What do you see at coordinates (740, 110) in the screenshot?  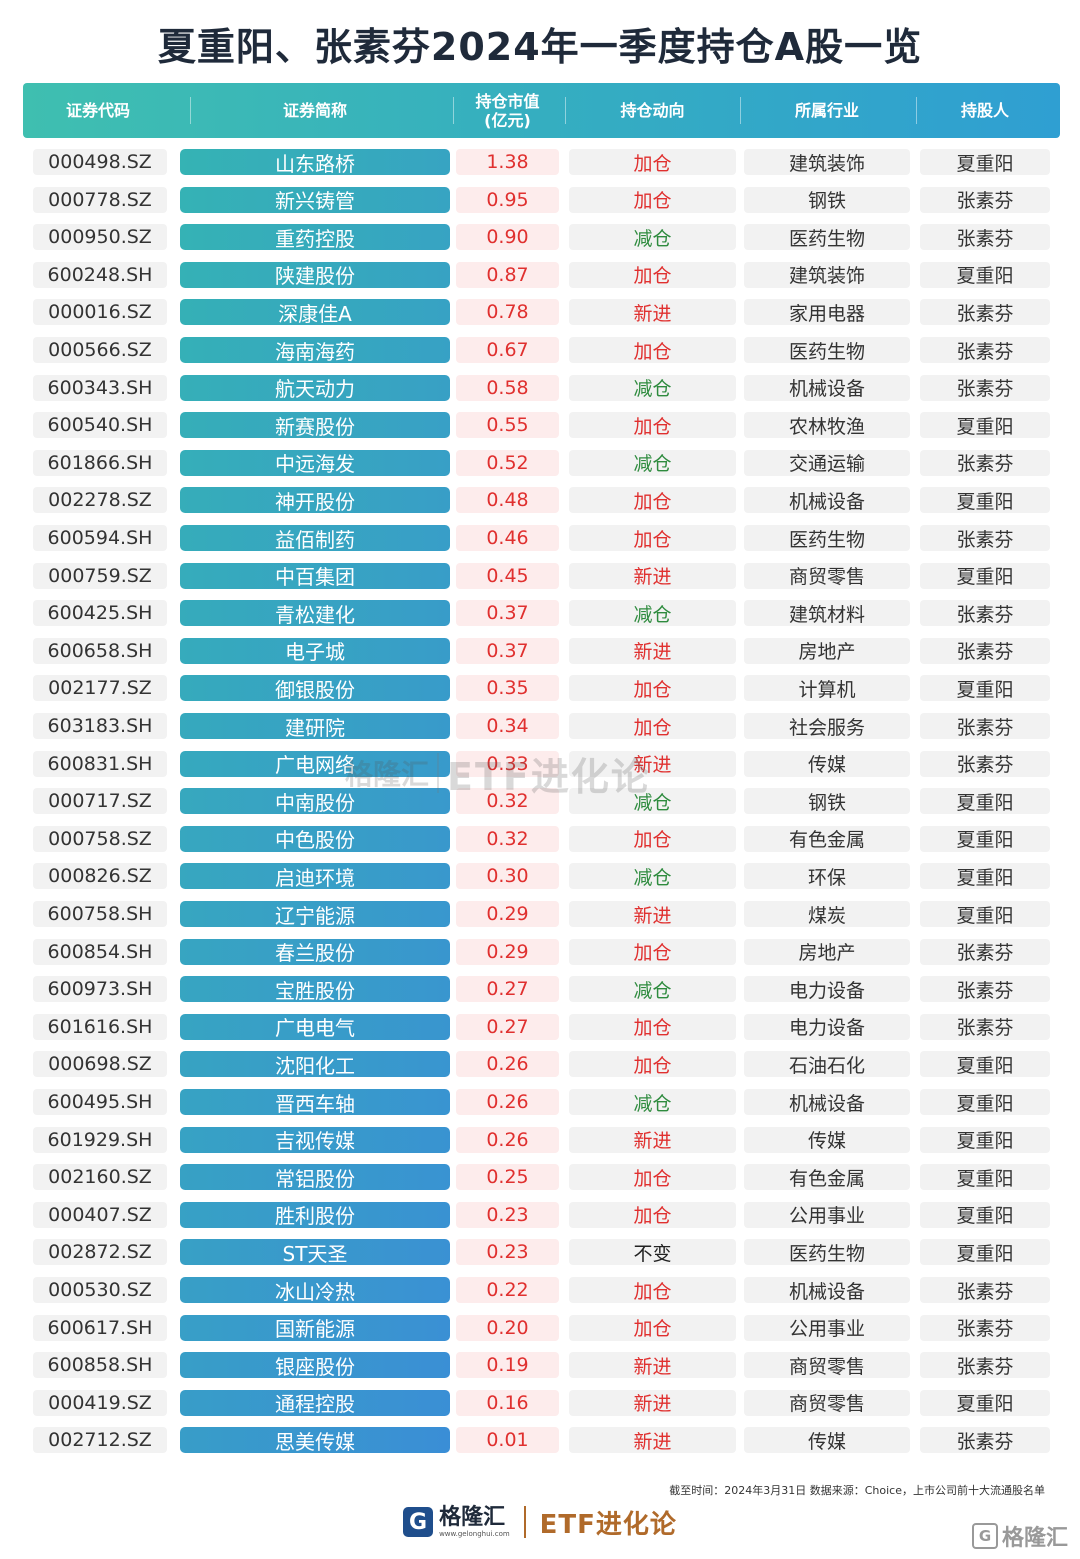 I see `header-divider` at bounding box center [740, 110].